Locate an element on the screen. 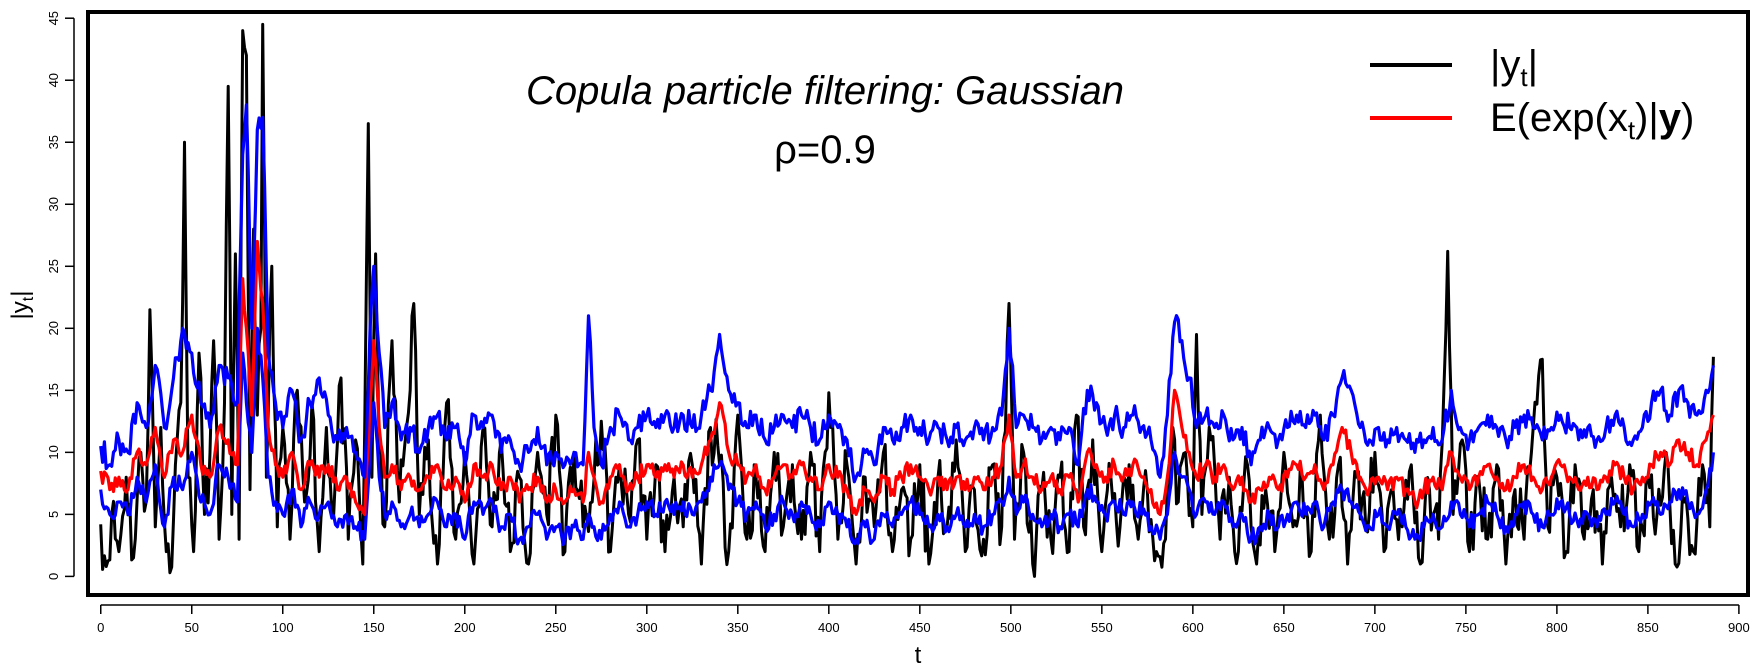 The height and width of the screenshot is (669, 1755). y-axis-title: |yt| is located at coordinates (22, 305).